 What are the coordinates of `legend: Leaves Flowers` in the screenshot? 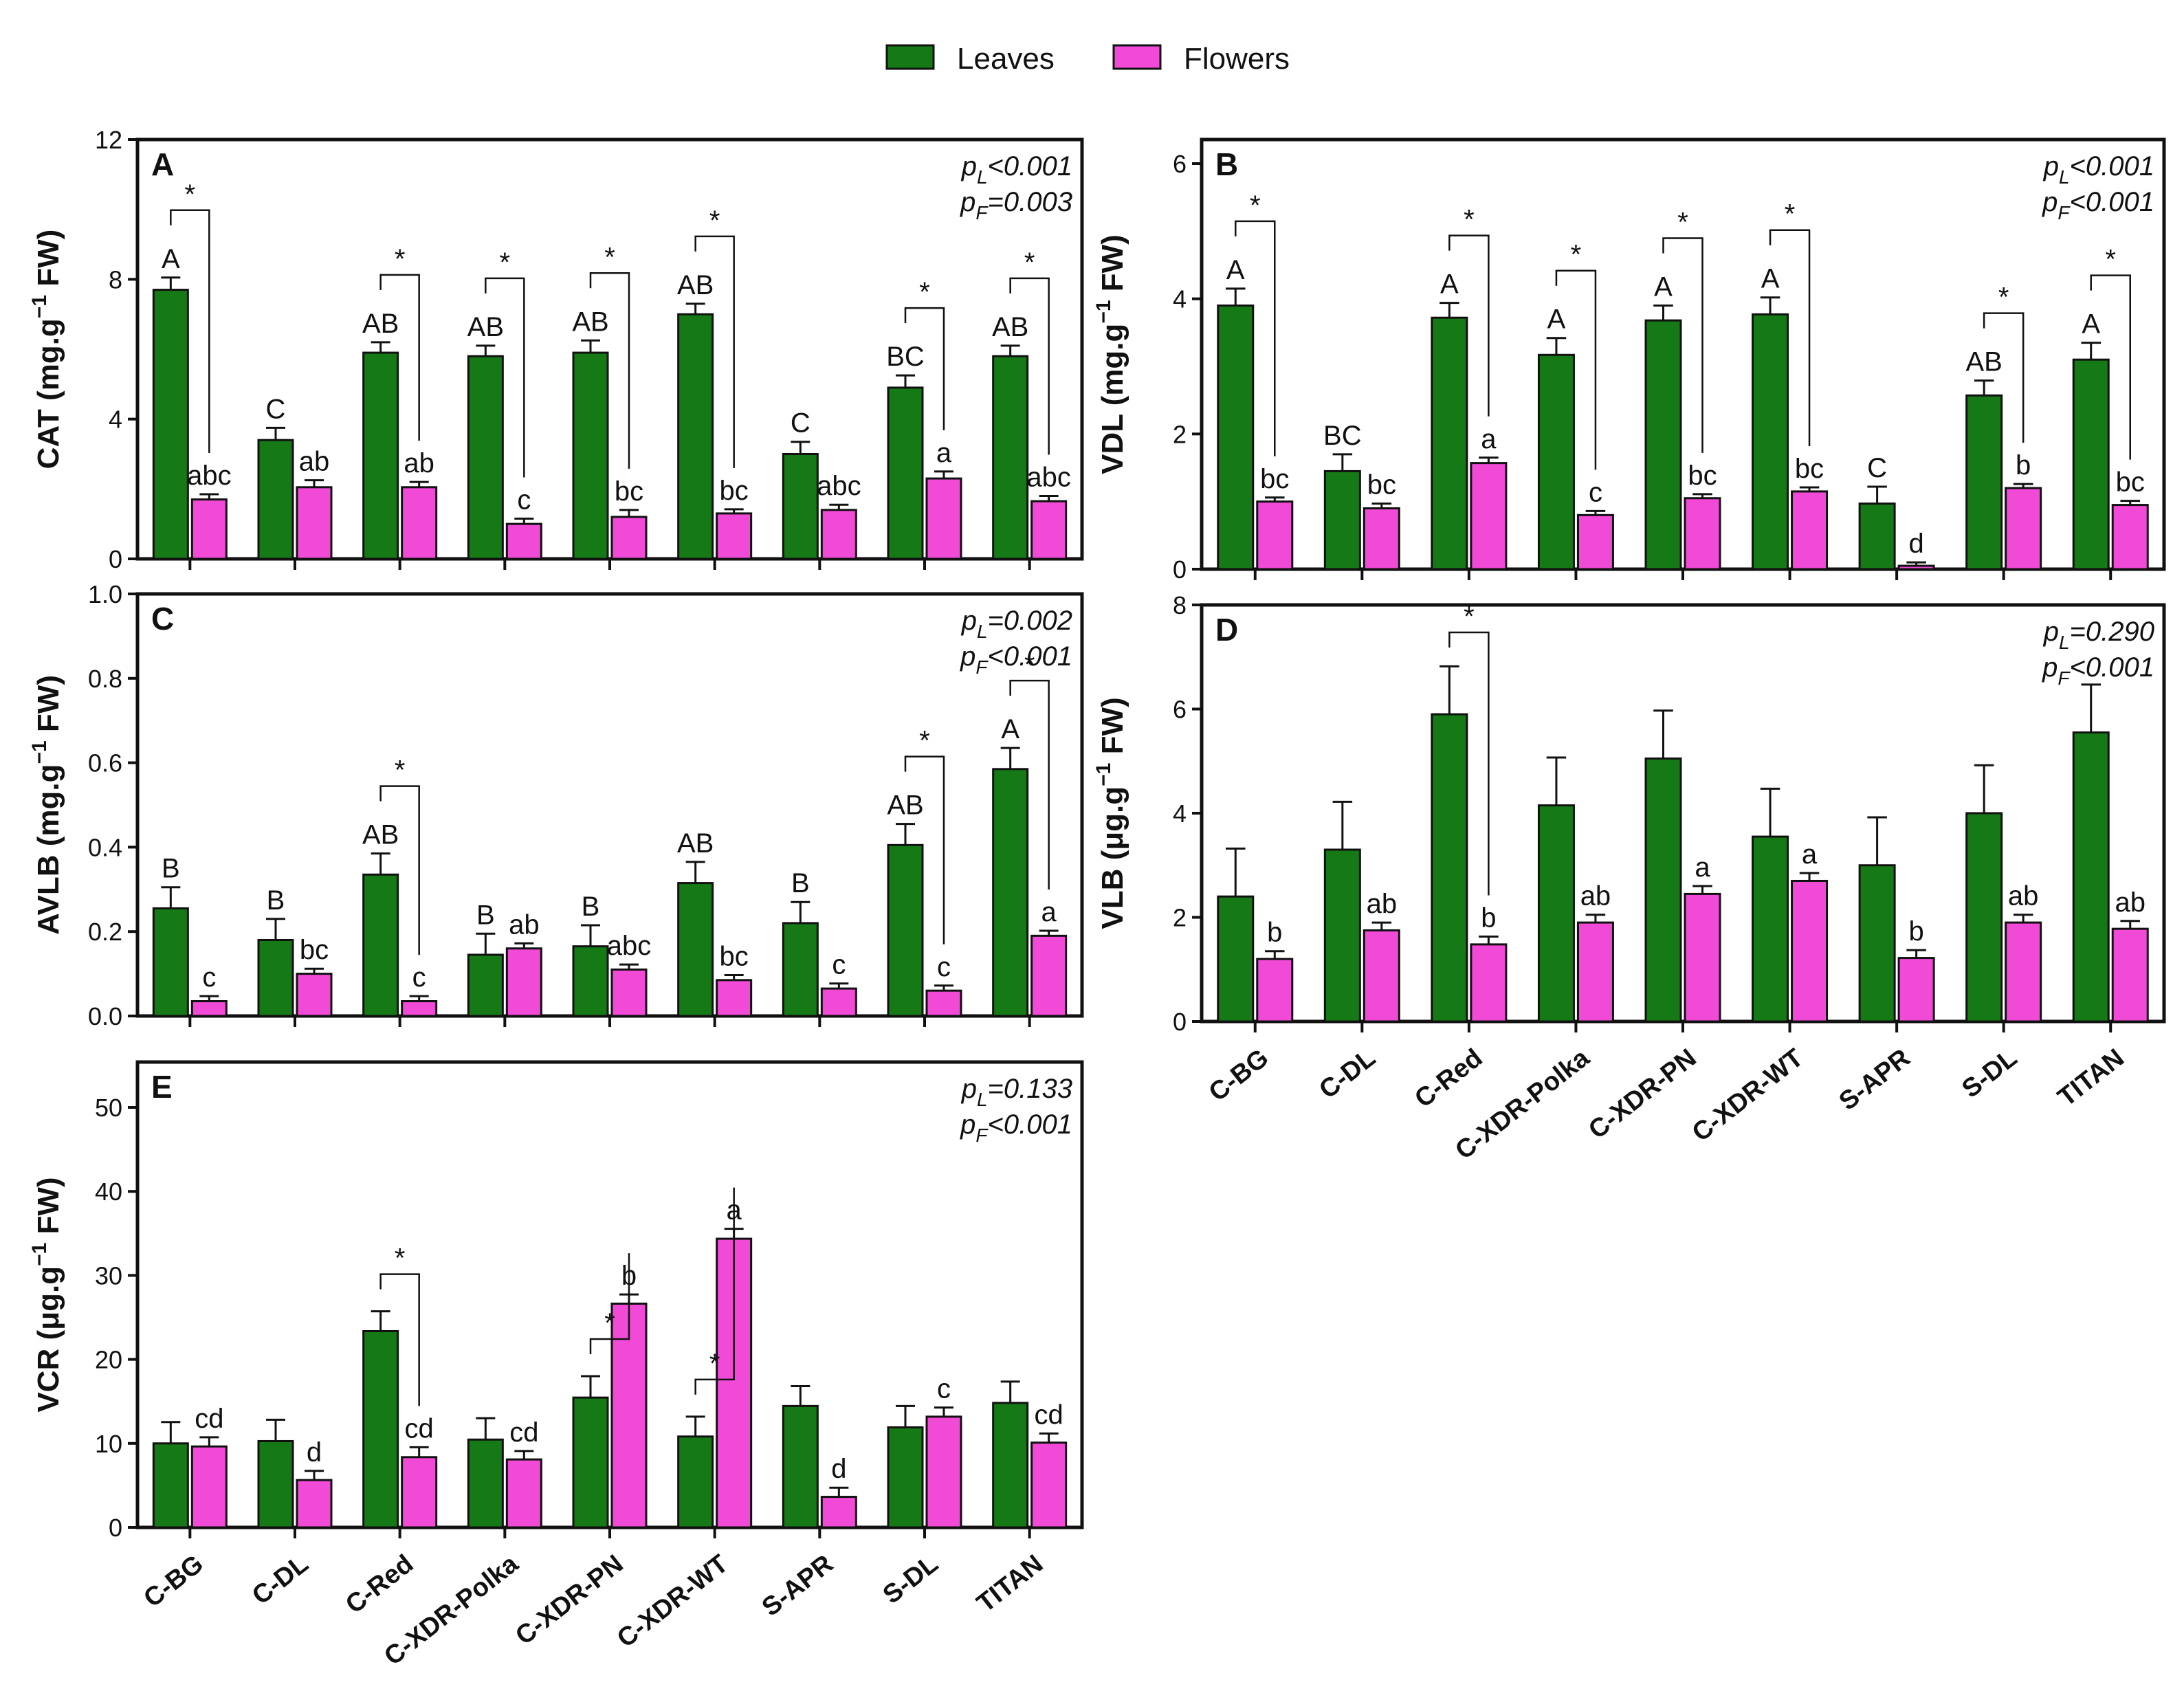 It's located at (1087, 59).